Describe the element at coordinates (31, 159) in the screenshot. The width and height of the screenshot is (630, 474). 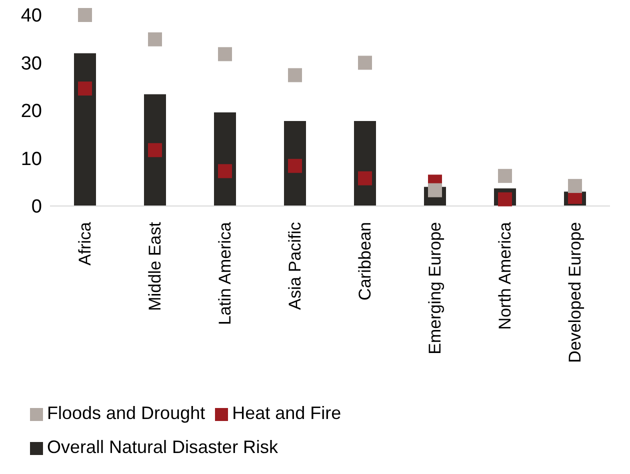
I see `y-tick-label: 10` at that location.